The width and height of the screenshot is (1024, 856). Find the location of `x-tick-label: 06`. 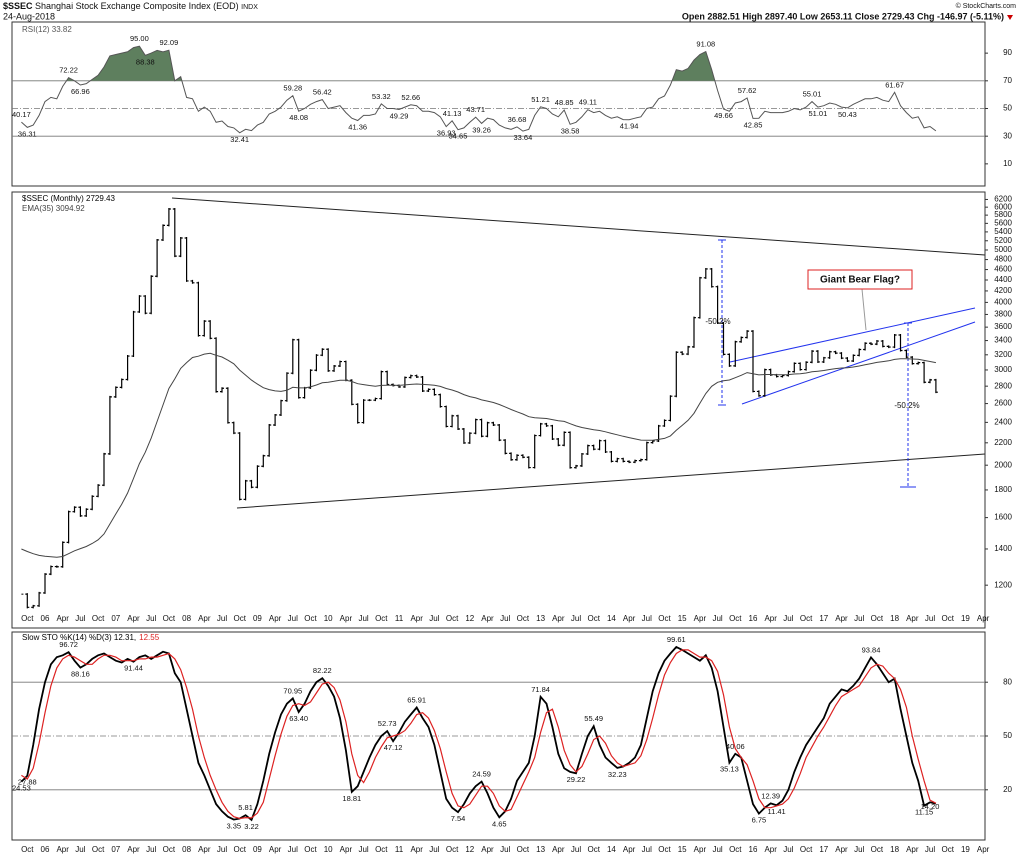

x-tick-label: 06 is located at coordinates (45, 849).